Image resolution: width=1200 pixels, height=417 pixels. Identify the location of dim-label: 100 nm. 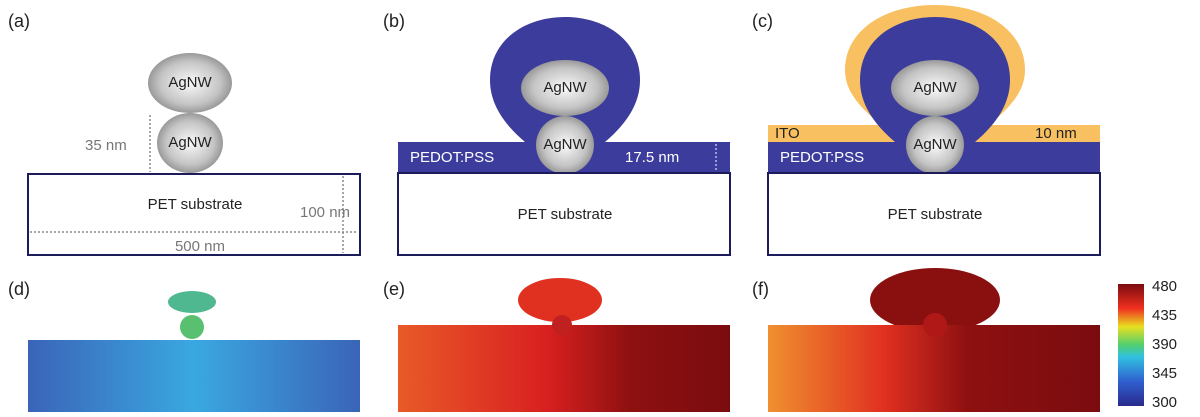
(325, 212).